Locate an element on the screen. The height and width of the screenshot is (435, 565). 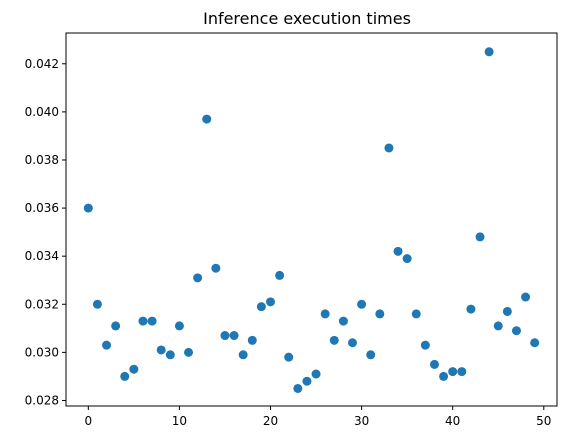
x-tick-label: 0 is located at coordinates (88, 421).